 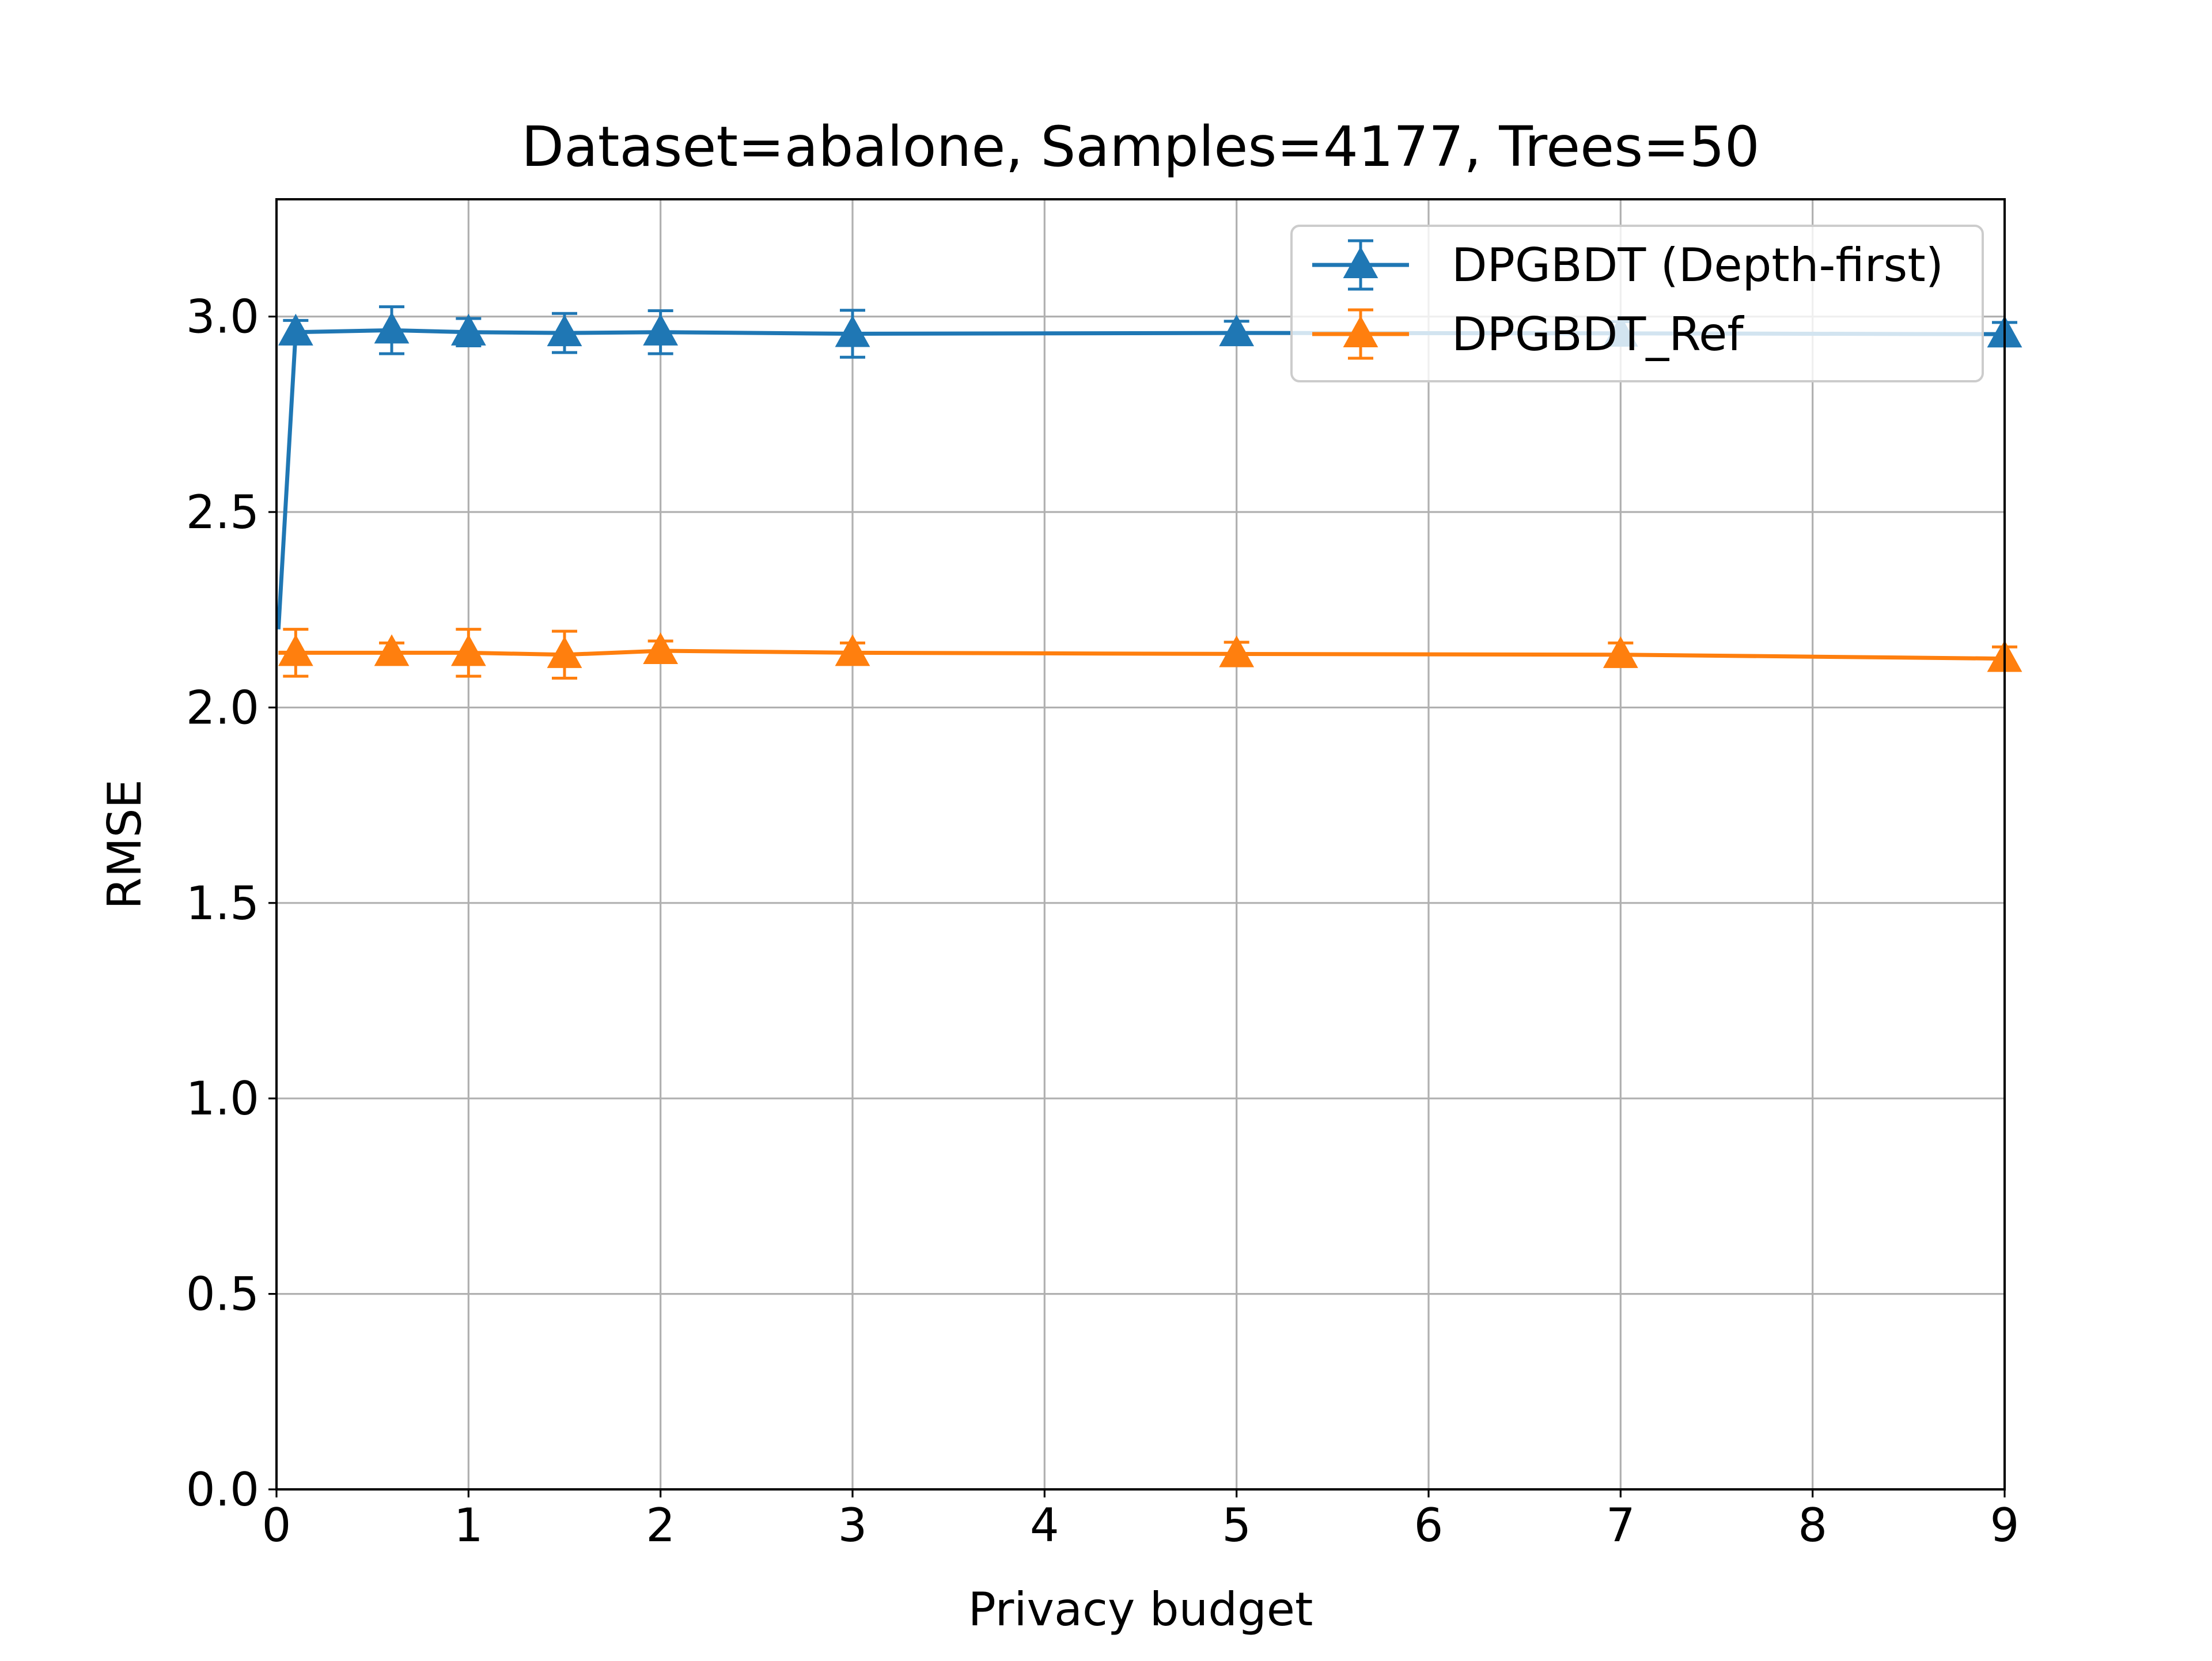 I want to click on x-axis-label: Privacy budget, so click(x=1140, y=1609).